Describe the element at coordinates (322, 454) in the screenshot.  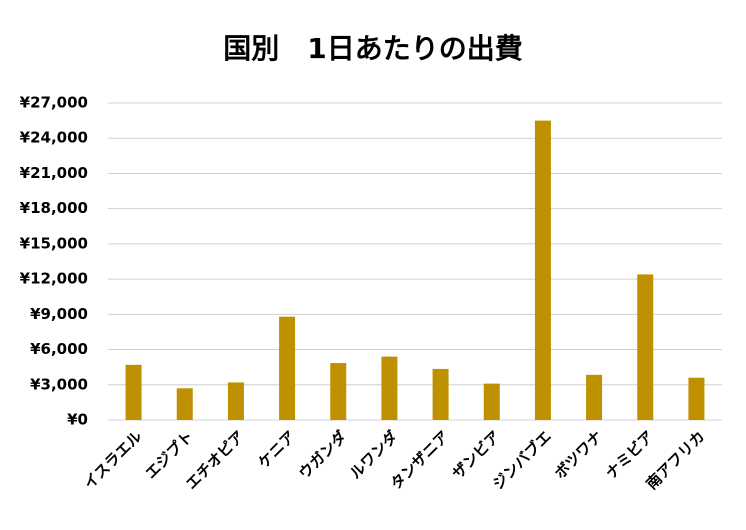
I see `x-tick-label: ウガンダ` at that location.